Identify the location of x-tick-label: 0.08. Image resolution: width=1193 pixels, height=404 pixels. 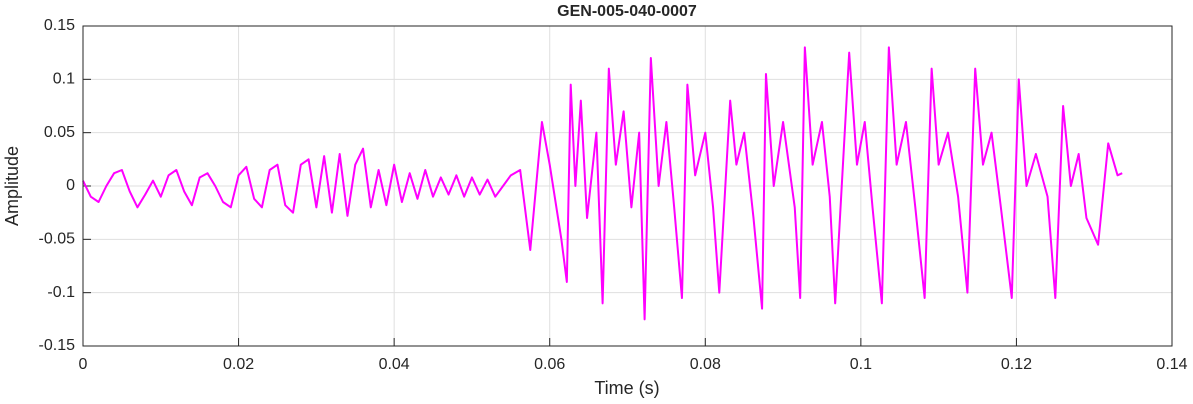
(705, 364).